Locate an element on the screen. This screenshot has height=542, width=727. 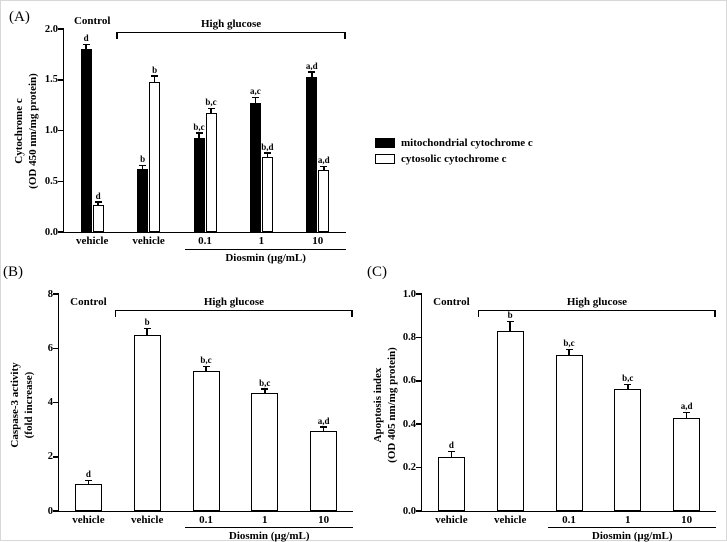
y-tick-label: 0.4 is located at coordinates (409, 424).